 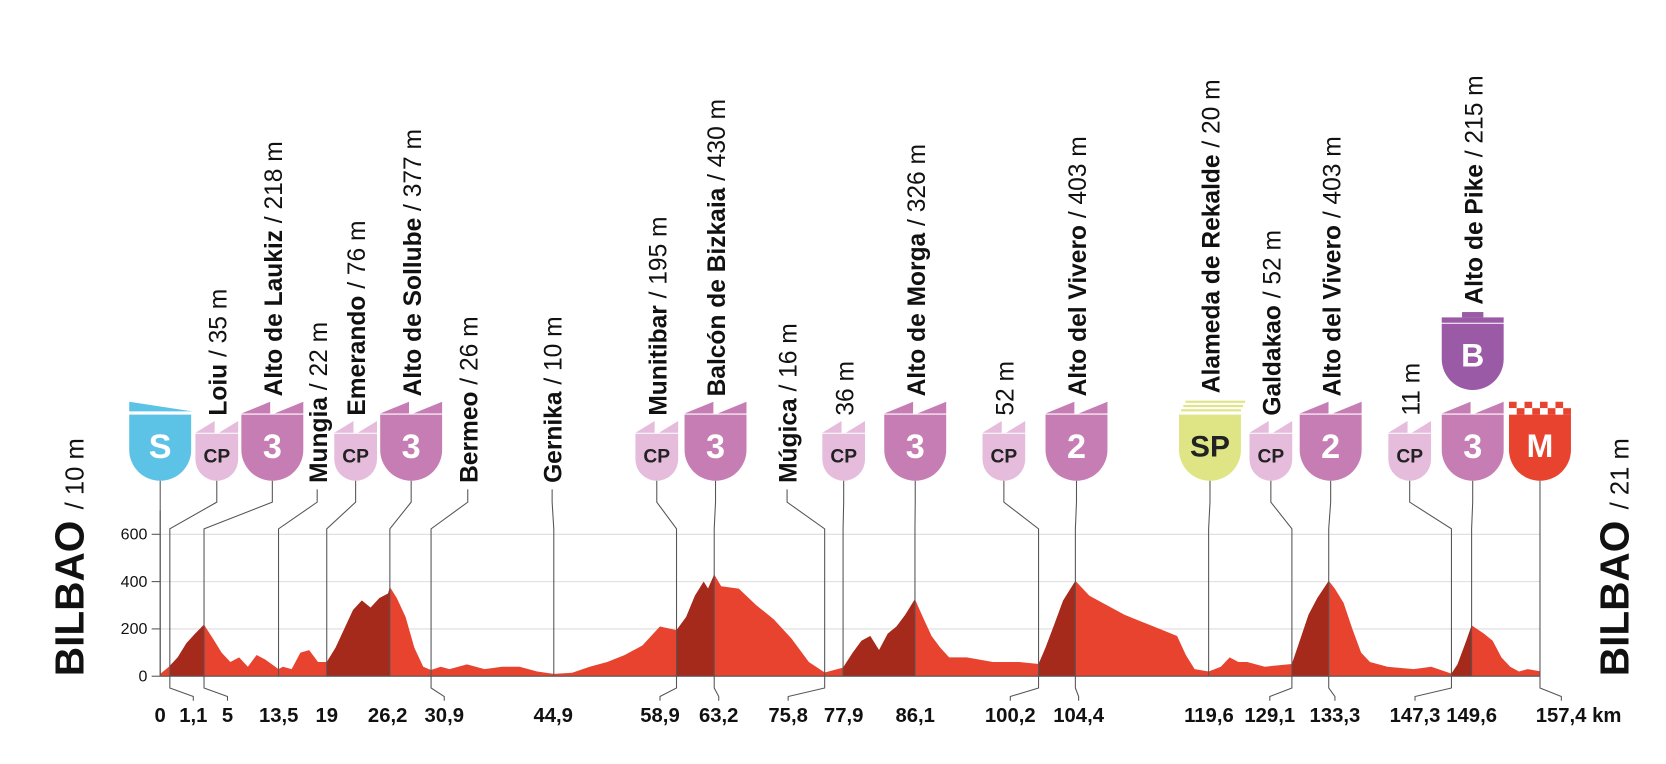 What do you see at coordinates (1210, 447) in the screenshot?
I see `badge-sprint` at bounding box center [1210, 447].